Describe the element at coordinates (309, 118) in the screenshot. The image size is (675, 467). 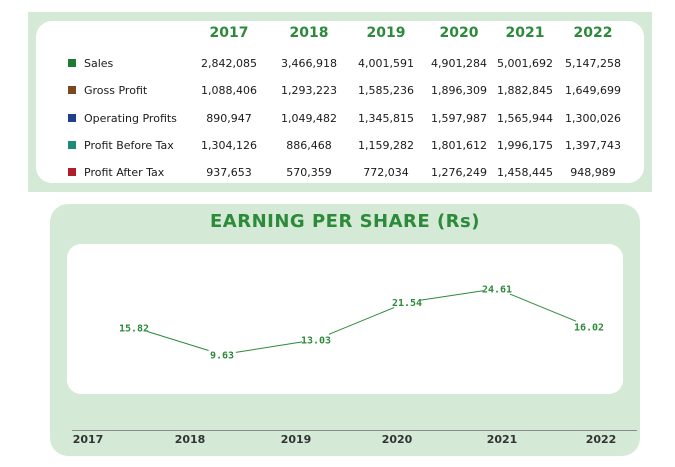
I see `table-cell: 1,049,482` at that location.